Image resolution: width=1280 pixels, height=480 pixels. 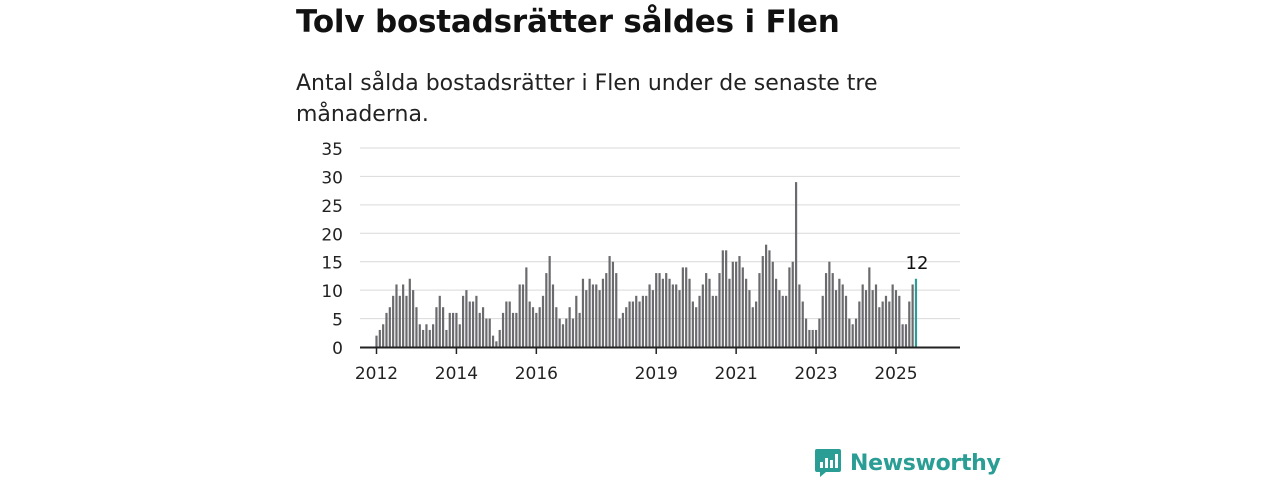 I want to click on x-axis-ticks: 2012 2014 2016 2019 2021 2023 2025, so click(x=636, y=366).